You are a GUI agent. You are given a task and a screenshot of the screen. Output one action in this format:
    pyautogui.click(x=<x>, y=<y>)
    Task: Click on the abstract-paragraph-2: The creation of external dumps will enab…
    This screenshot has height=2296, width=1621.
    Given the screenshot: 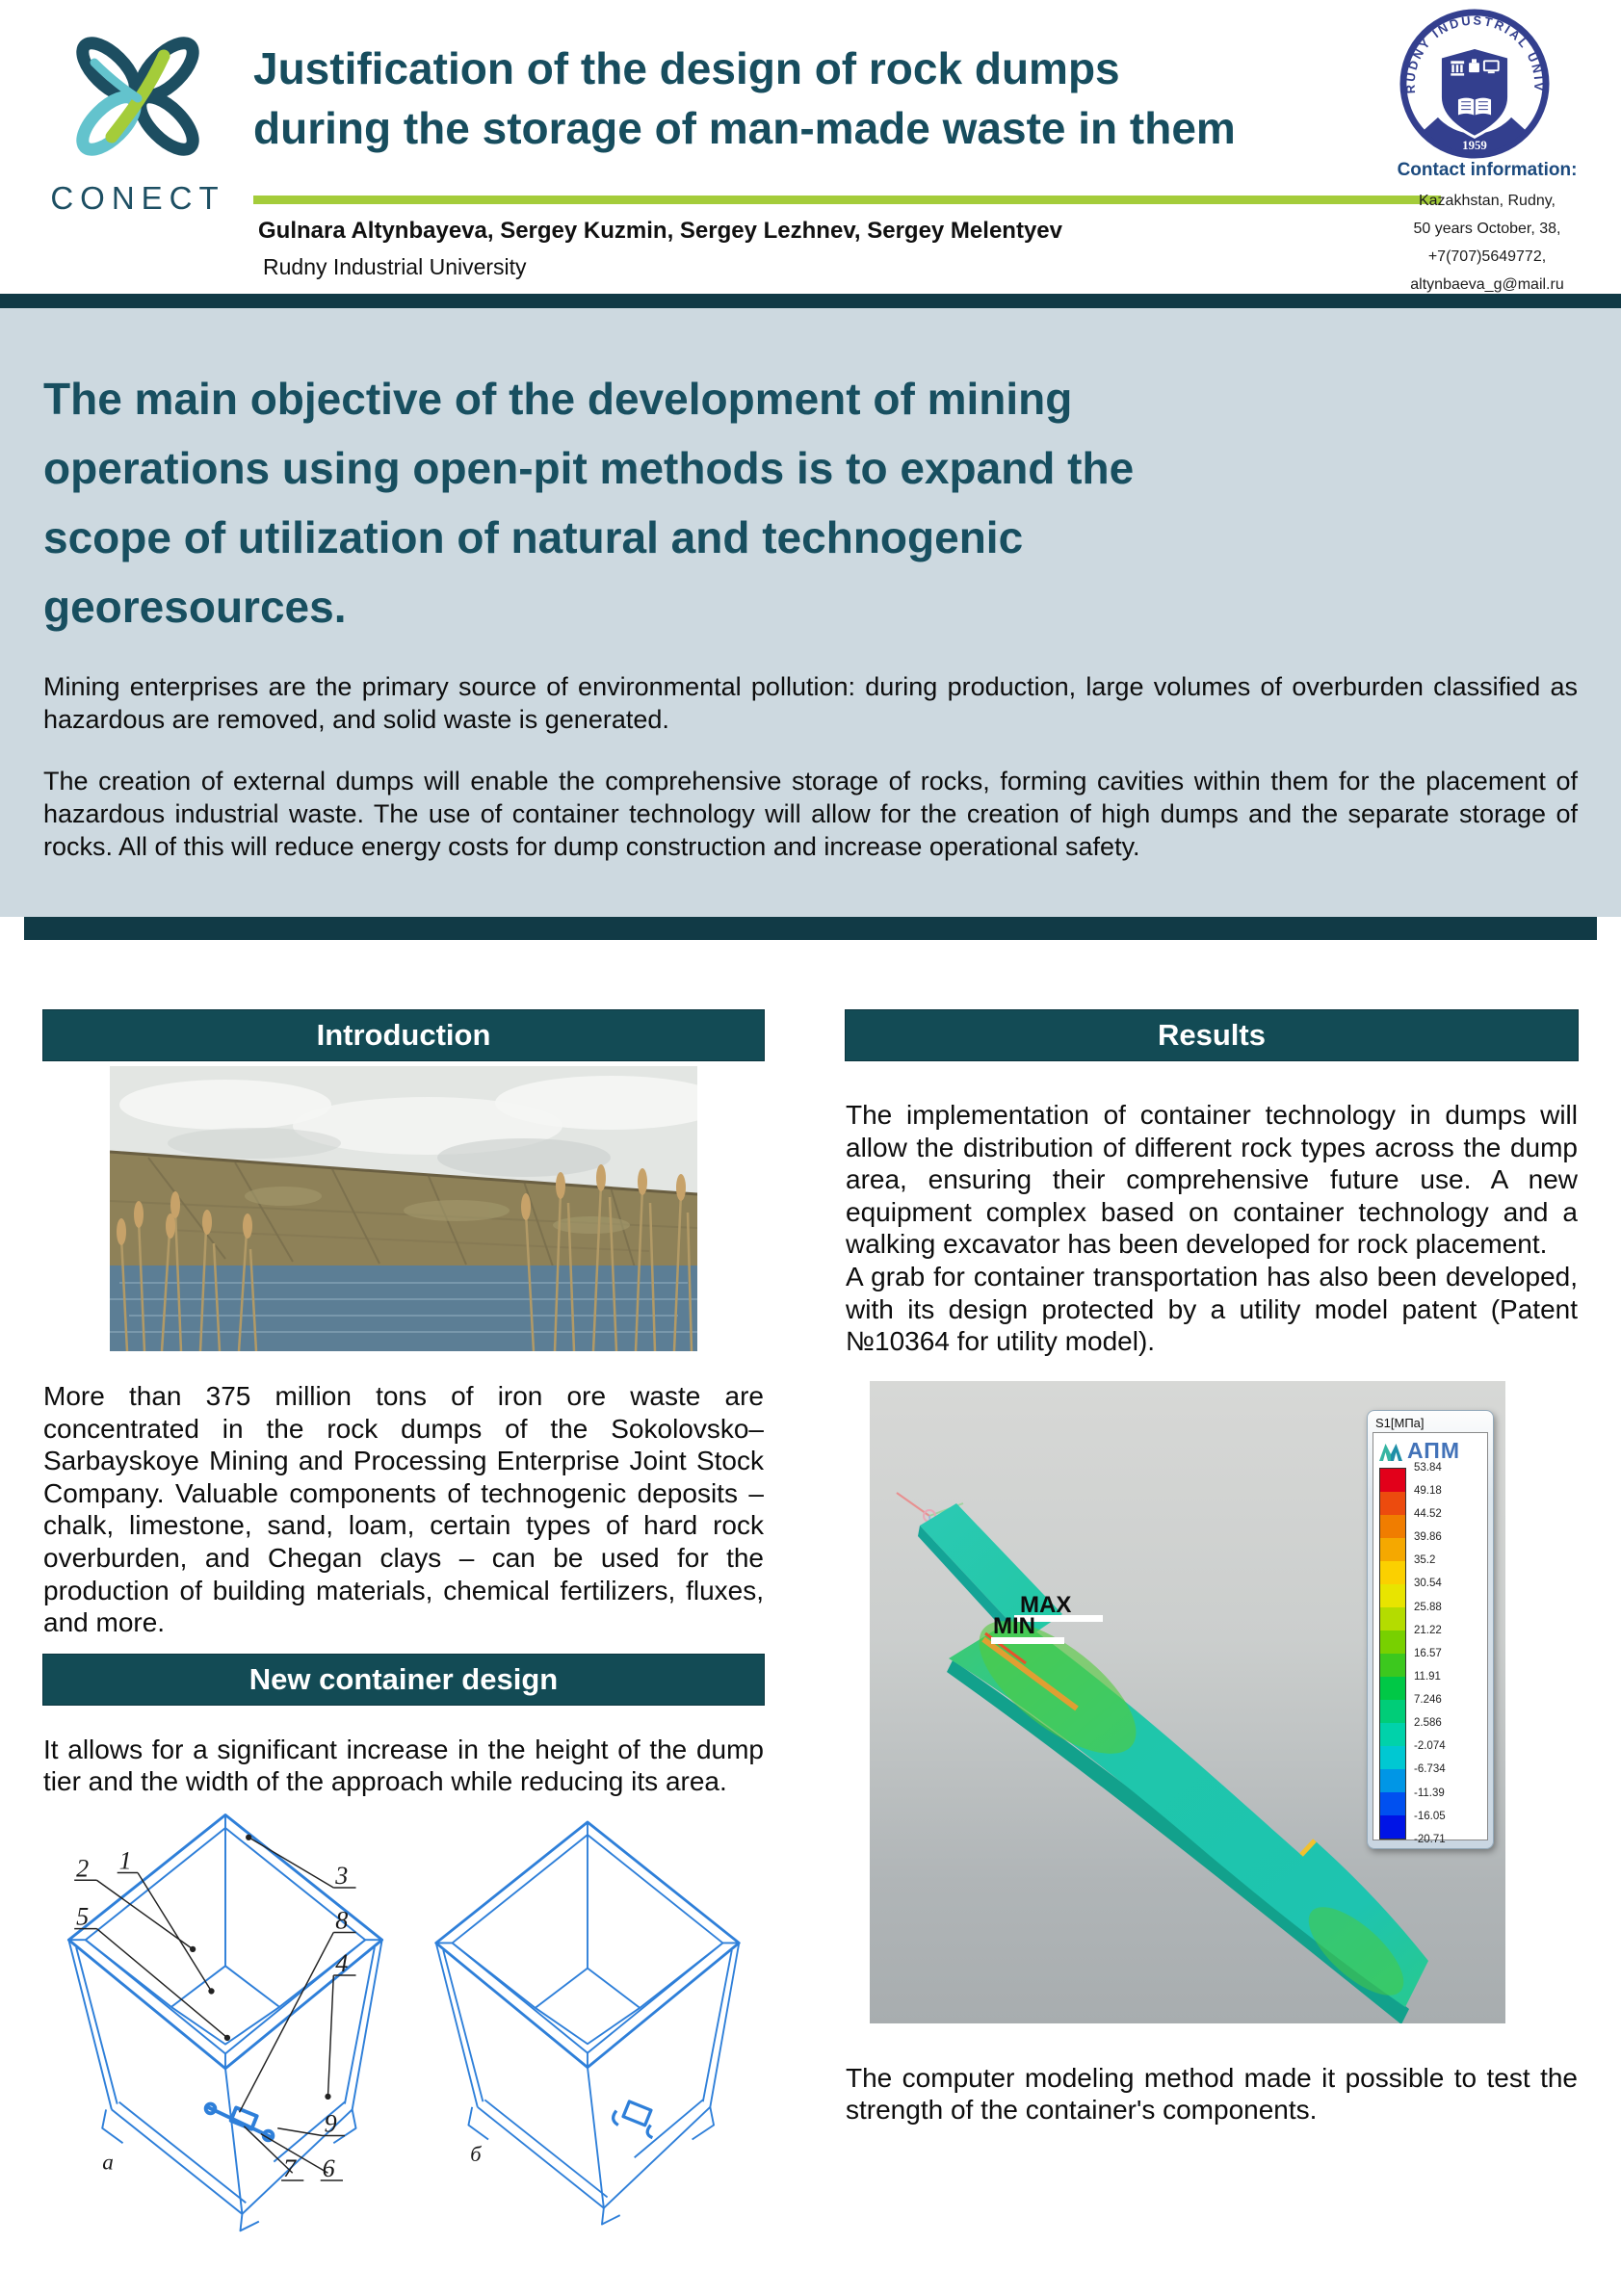 What is the action you would take?
    pyautogui.click(x=810, y=814)
    